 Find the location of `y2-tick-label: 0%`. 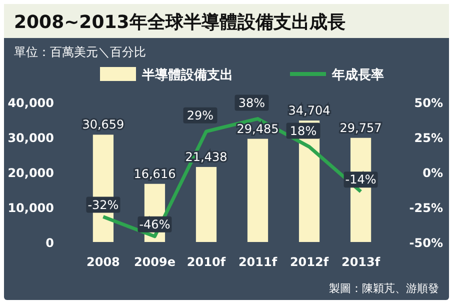

y2-tick-label: 0% is located at coordinates (432, 173).